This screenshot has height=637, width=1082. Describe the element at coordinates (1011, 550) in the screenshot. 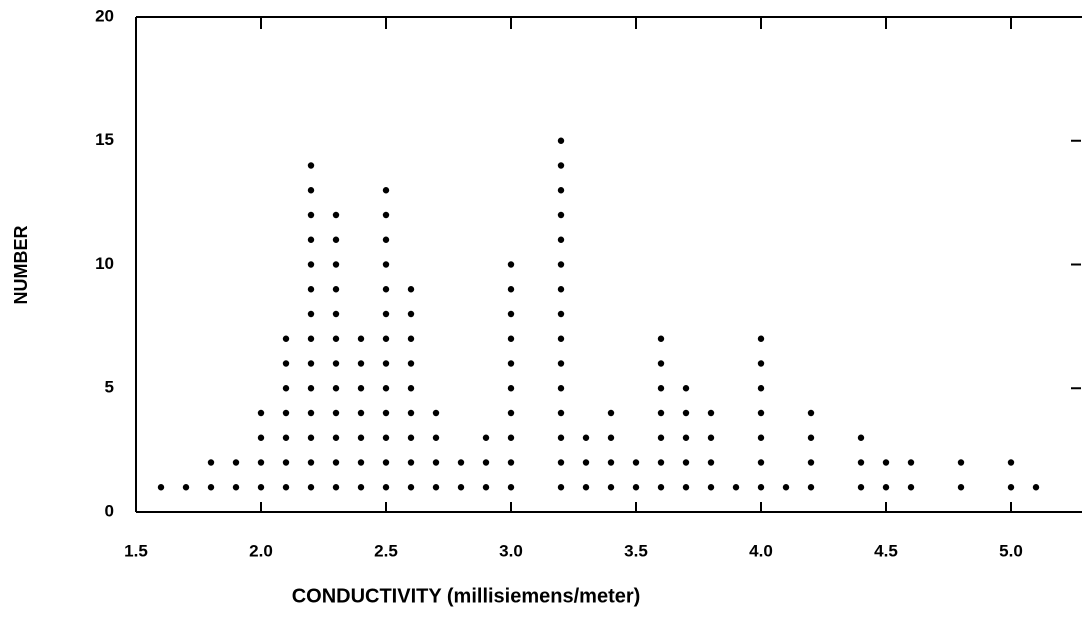

I see `x-tick-label: 5.0` at that location.